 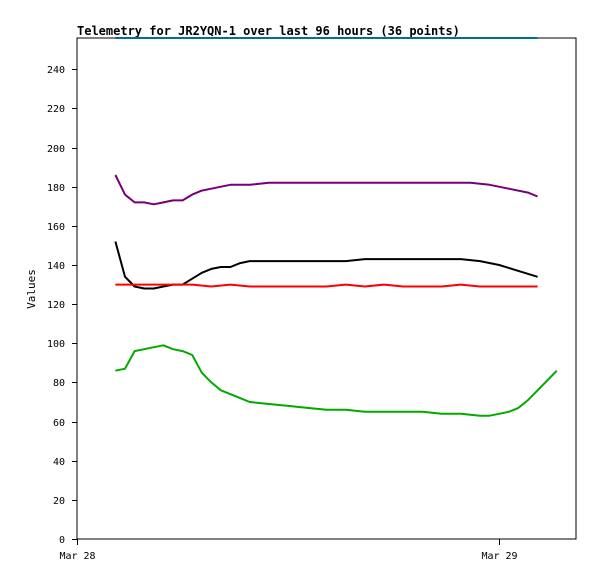 What do you see at coordinates (56, 344) in the screenshot?
I see `y-tick-label: 100` at bounding box center [56, 344].